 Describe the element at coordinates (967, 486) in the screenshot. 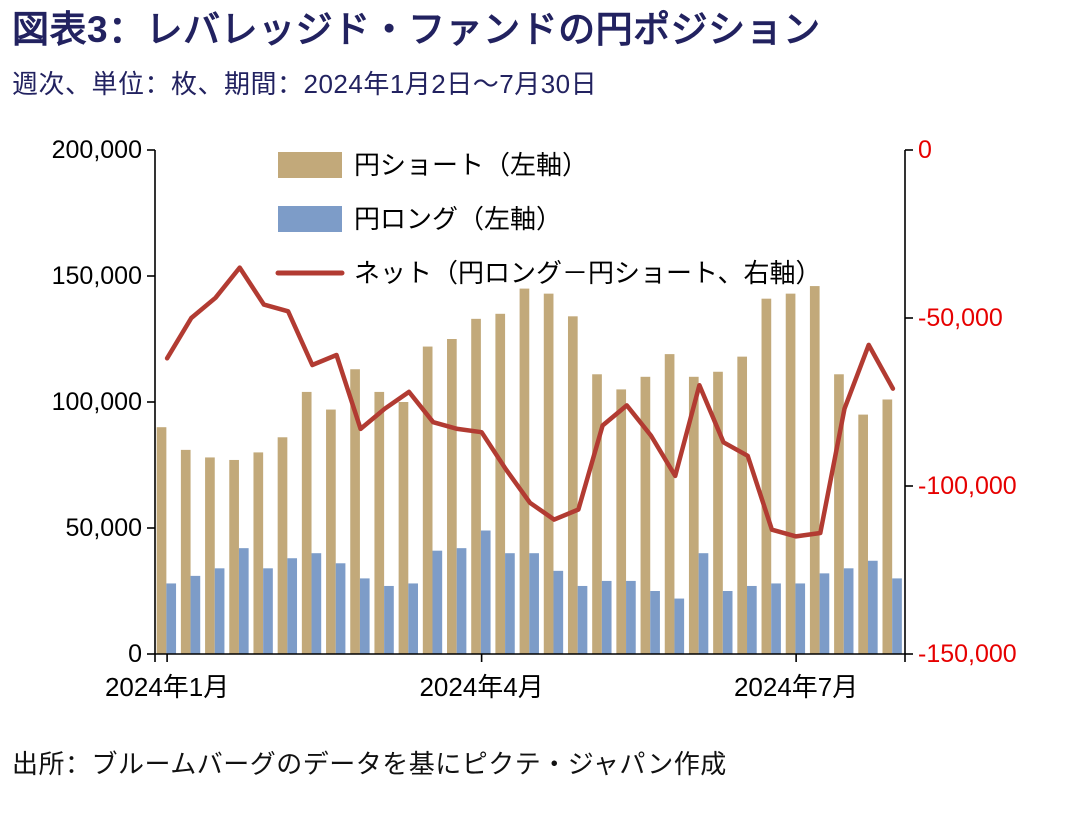

I see `right-axis-tick-label: -100,000` at that location.